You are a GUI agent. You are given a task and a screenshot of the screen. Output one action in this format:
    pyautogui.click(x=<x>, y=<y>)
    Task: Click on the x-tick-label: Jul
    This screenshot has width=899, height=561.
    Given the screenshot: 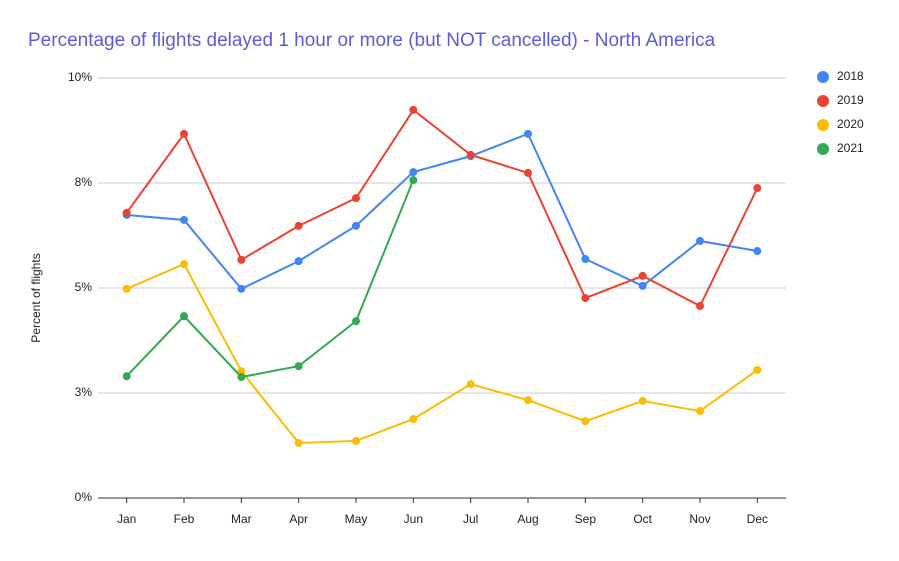 What is the action you would take?
    pyautogui.click(x=470, y=519)
    